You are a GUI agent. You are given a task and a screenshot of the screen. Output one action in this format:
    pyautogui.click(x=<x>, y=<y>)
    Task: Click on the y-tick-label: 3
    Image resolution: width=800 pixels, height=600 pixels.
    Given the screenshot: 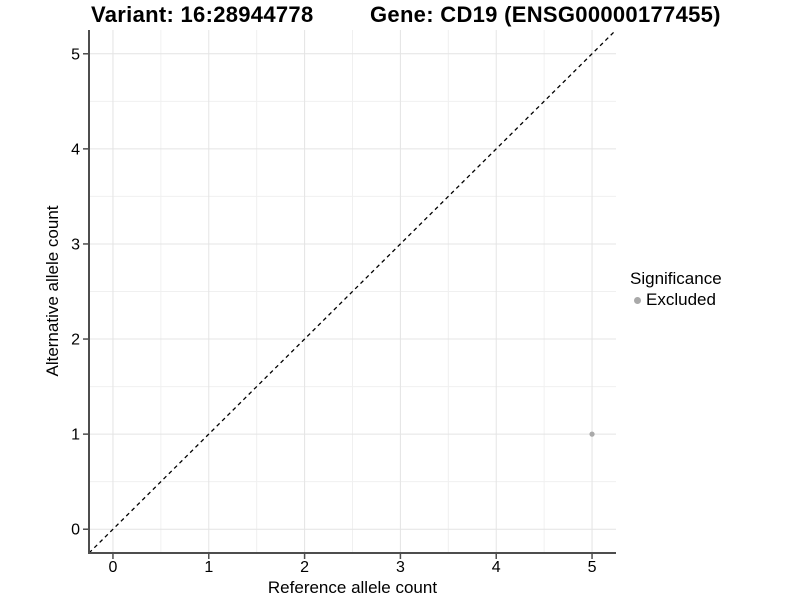 What is the action you would take?
    pyautogui.click(x=75, y=244)
    